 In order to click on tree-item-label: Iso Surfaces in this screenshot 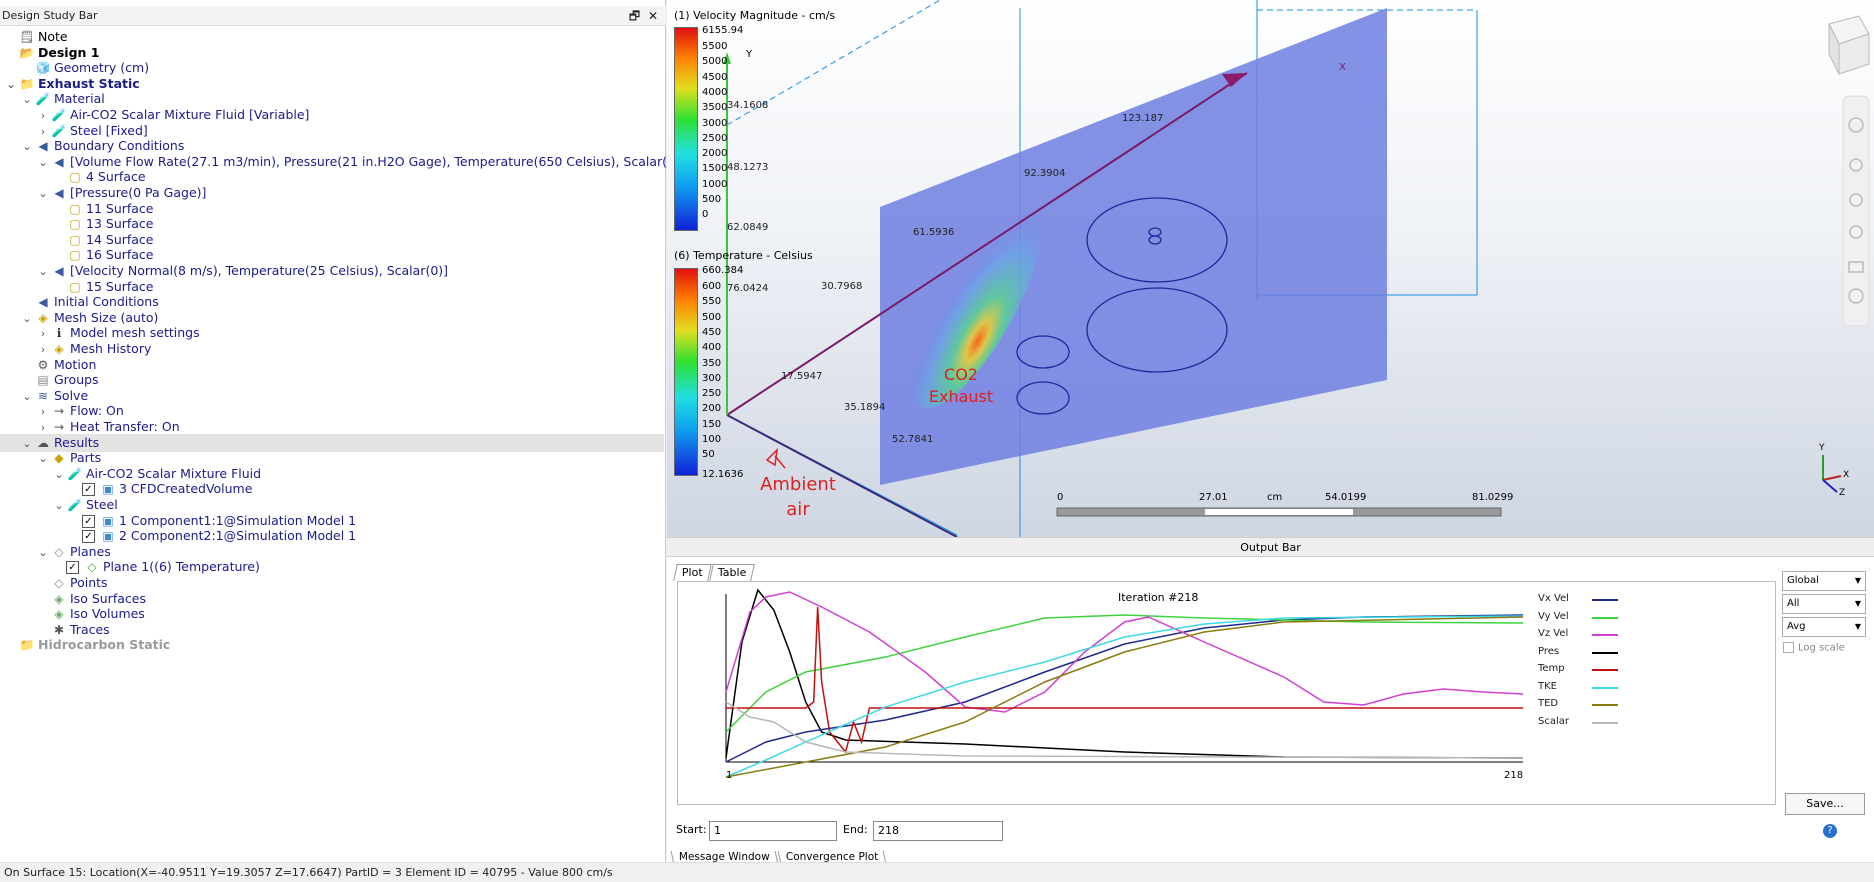, I will do `click(108, 598)`.